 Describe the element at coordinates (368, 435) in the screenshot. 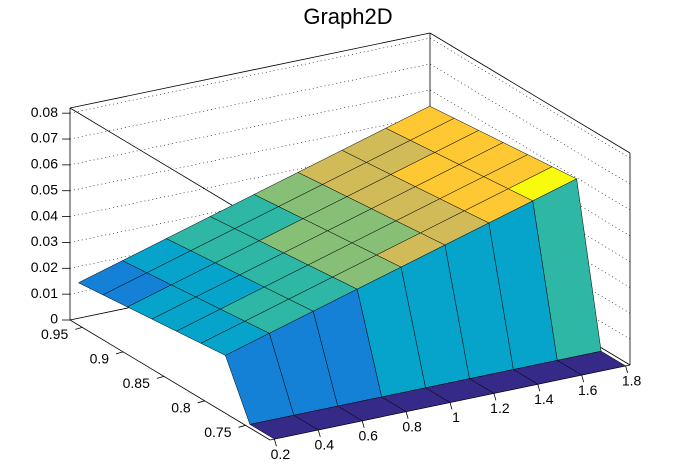

I see `x-tick-label: 0.6` at that location.